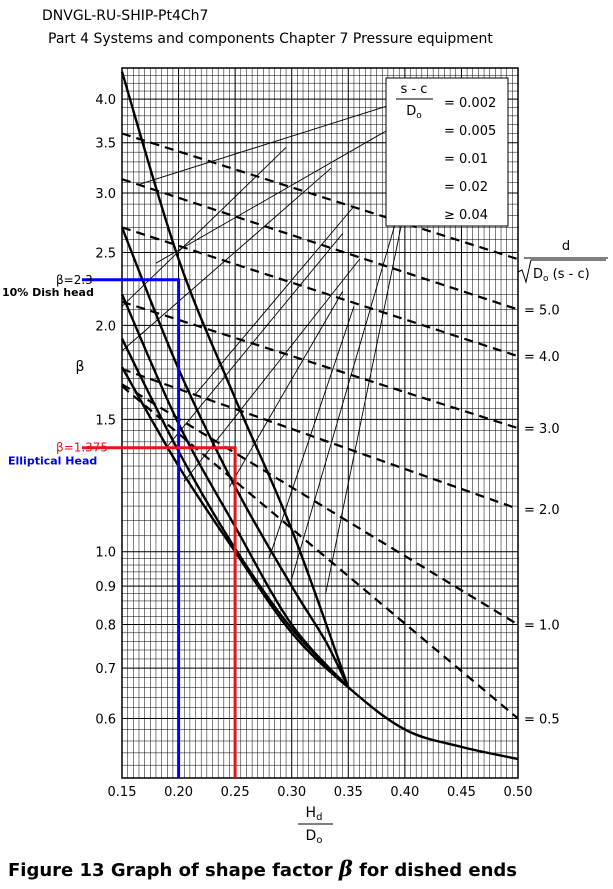 The width and height of the screenshot is (613, 889). What do you see at coordinates (542, 429) in the screenshot?
I see `dashed-series-label: = 3.0` at bounding box center [542, 429].